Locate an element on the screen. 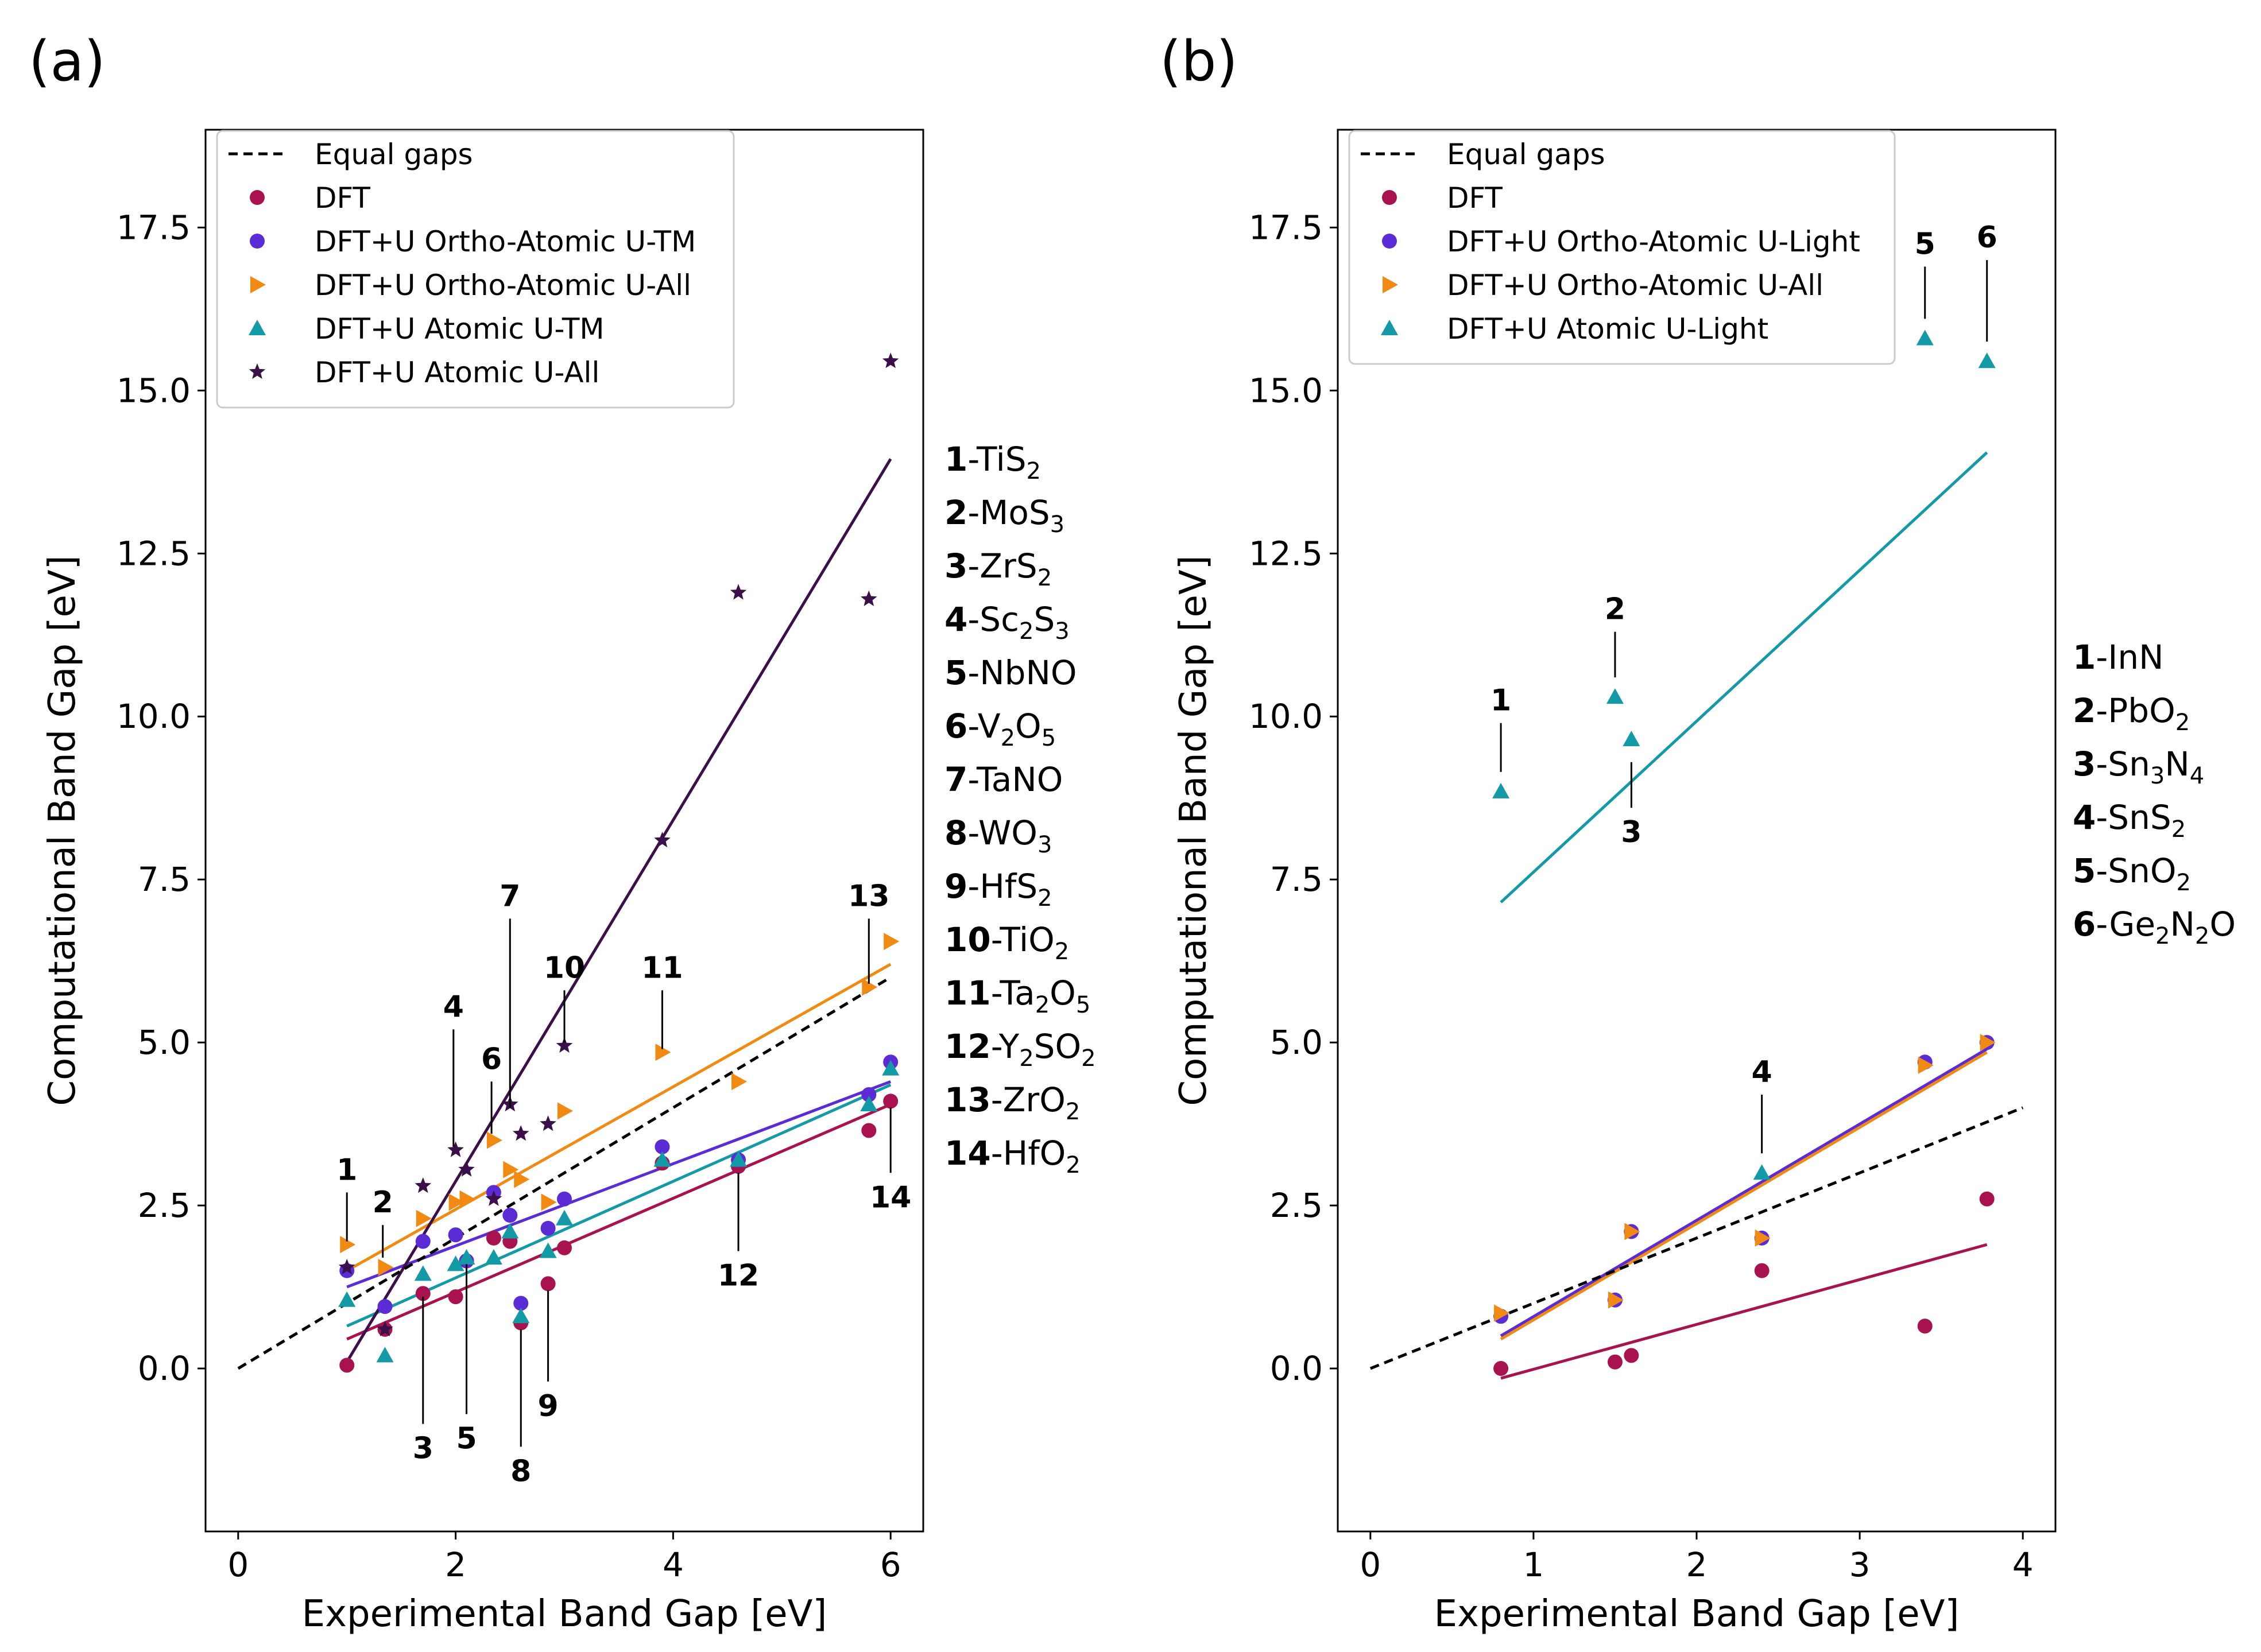  y-tick-label: 12.5 is located at coordinates (1286, 553).